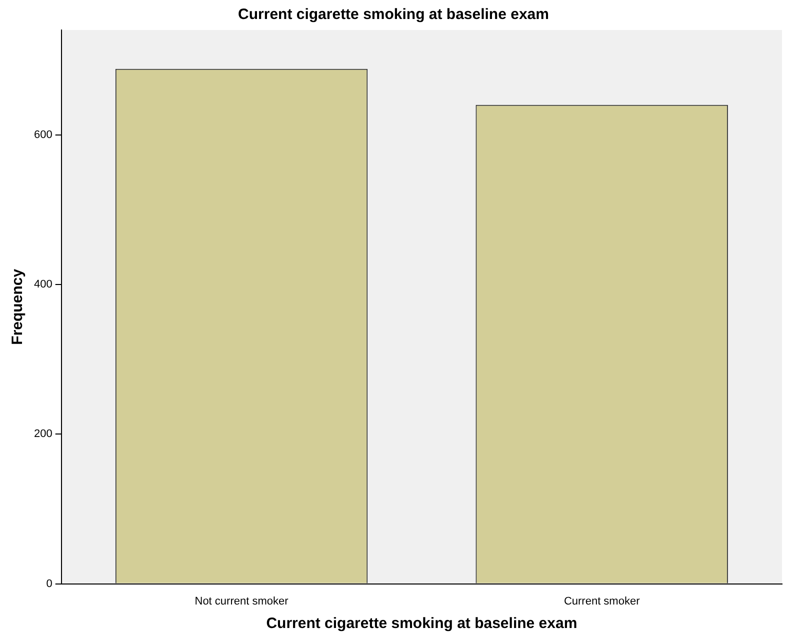 Image resolution: width=802 pixels, height=637 pixels. I want to click on x-tick-label: Current smoker, so click(602, 601).